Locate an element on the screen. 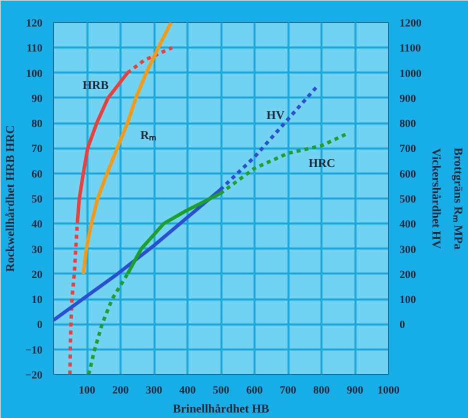 The image size is (468, 418). y-tick-label: 110 is located at coordinates (34, 48).